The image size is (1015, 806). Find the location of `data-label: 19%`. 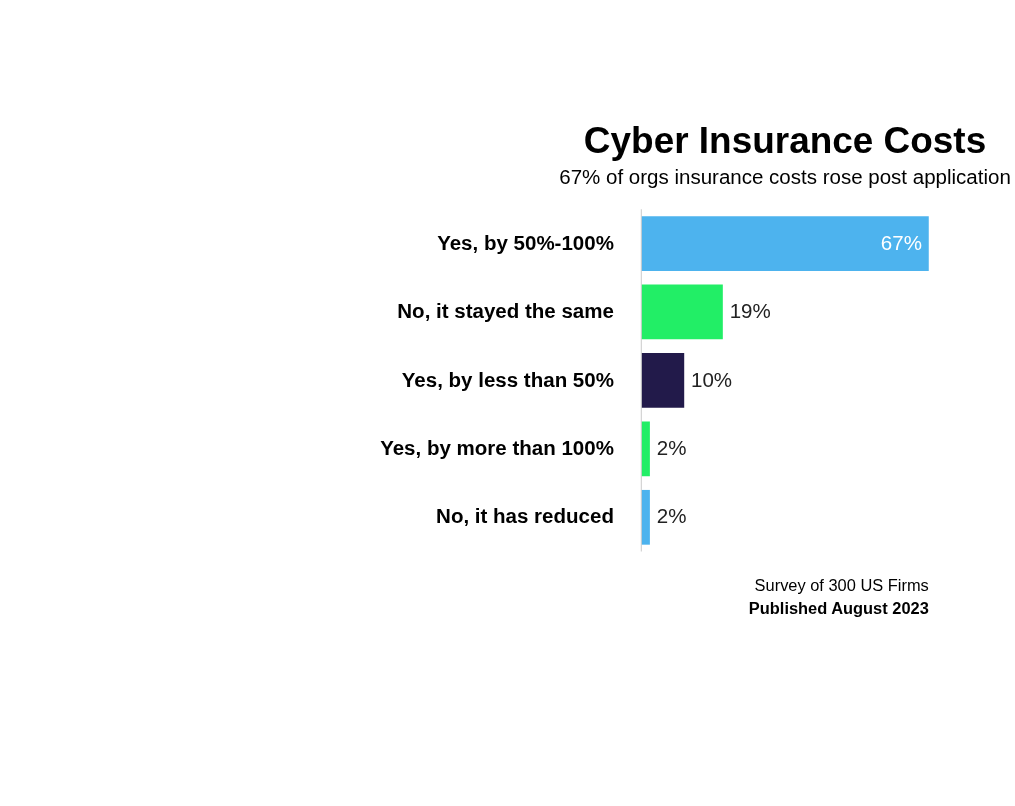

data-label: 19% is located at coordinates (750, 311).